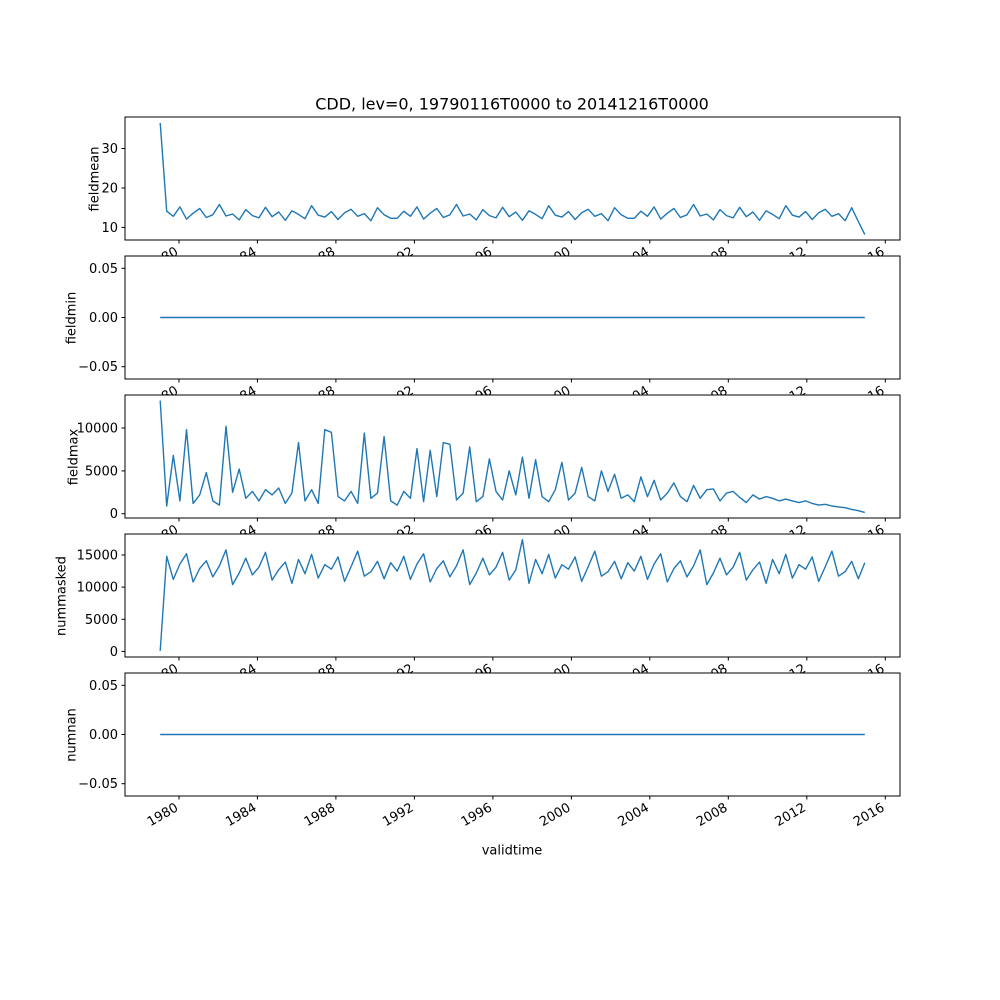 The image size is (1000, 1000). What do you see at coordinates (512, 457) in the screenshot?
I see `series-fieldmax` at bounding box center [512, 457].